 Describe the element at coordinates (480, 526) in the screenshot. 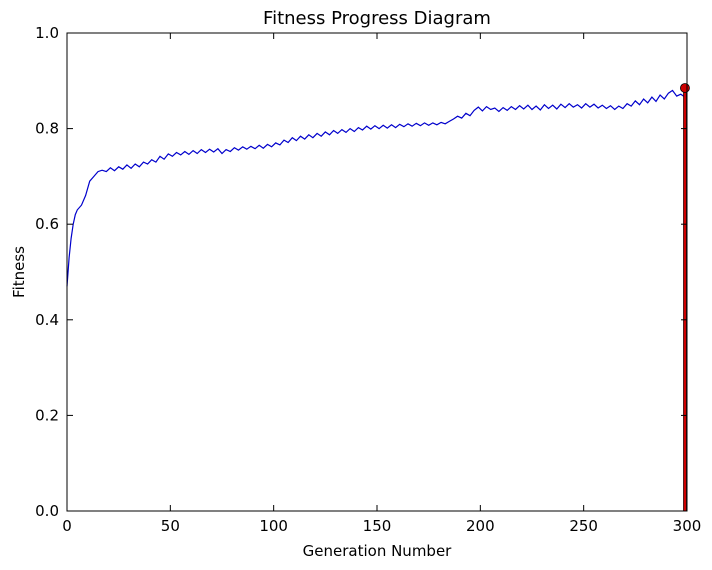

I see `x-tick-label: 200` at that location.